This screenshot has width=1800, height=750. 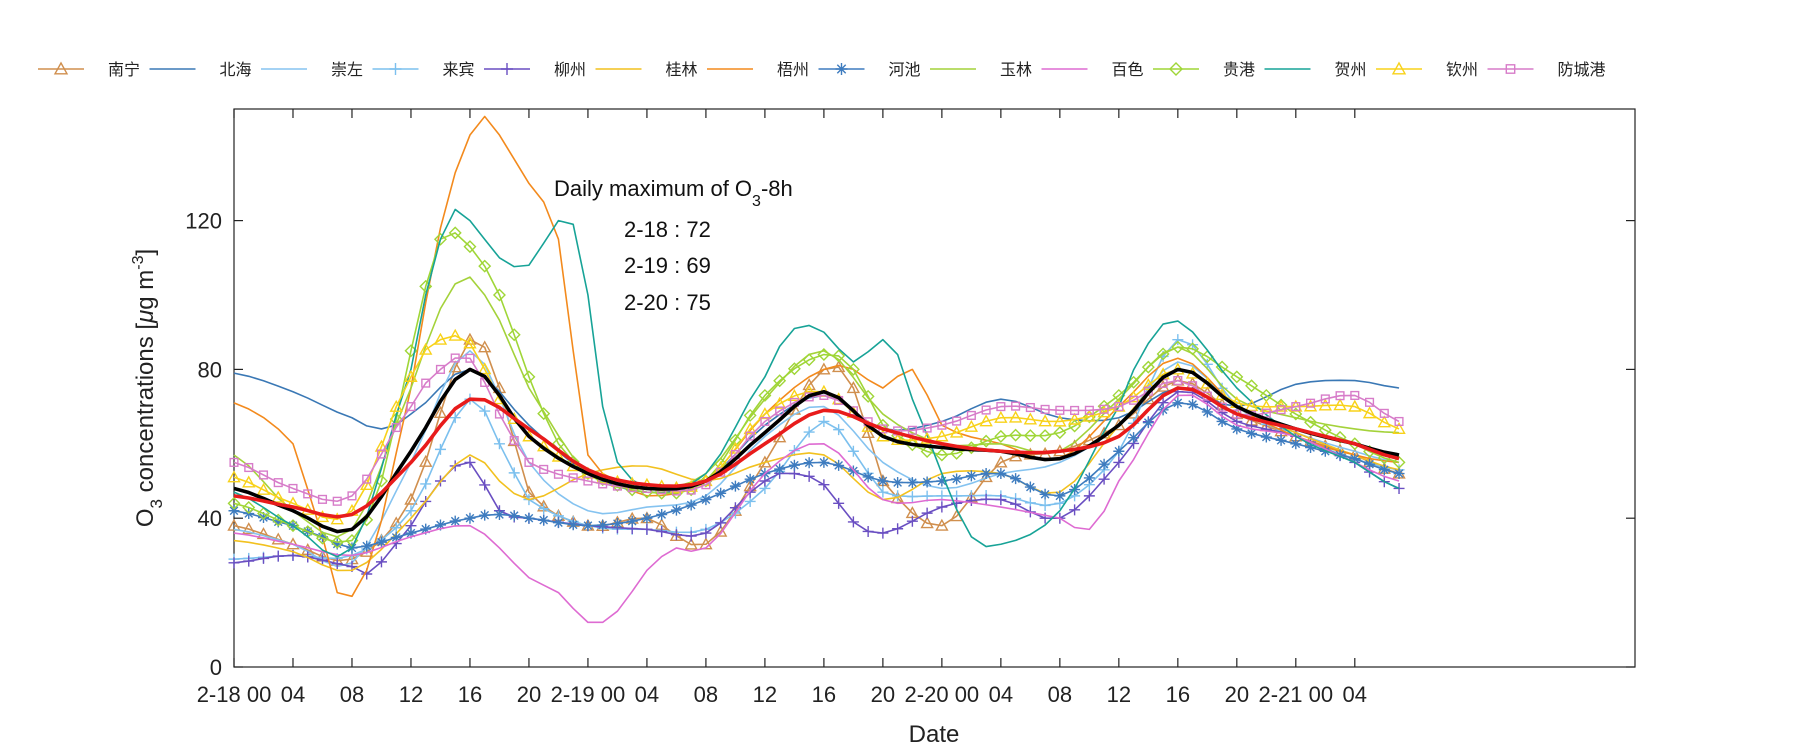 I want to click on legend-item: 河池, so click(x=869, y=69).